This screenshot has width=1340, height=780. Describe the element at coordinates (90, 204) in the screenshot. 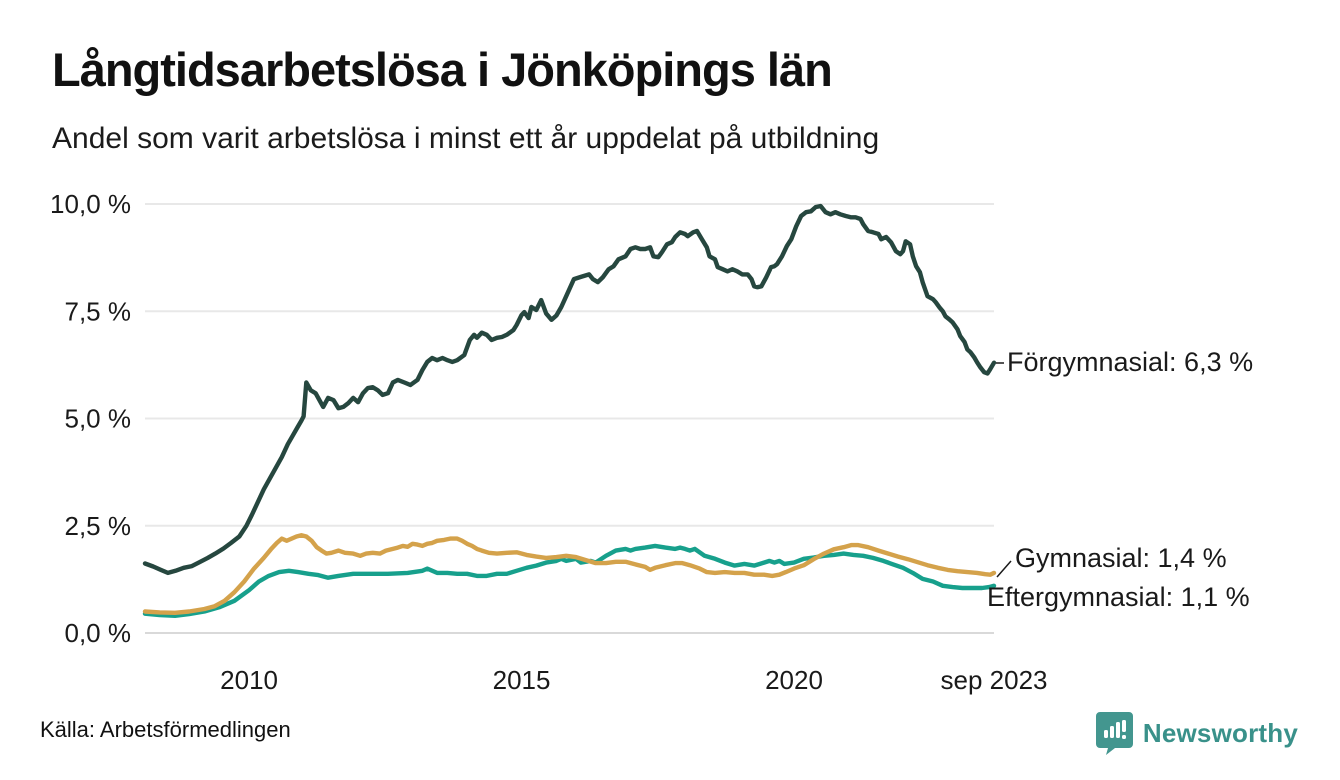

I see `y-axis-tick-label: 10,0 %` at that location.